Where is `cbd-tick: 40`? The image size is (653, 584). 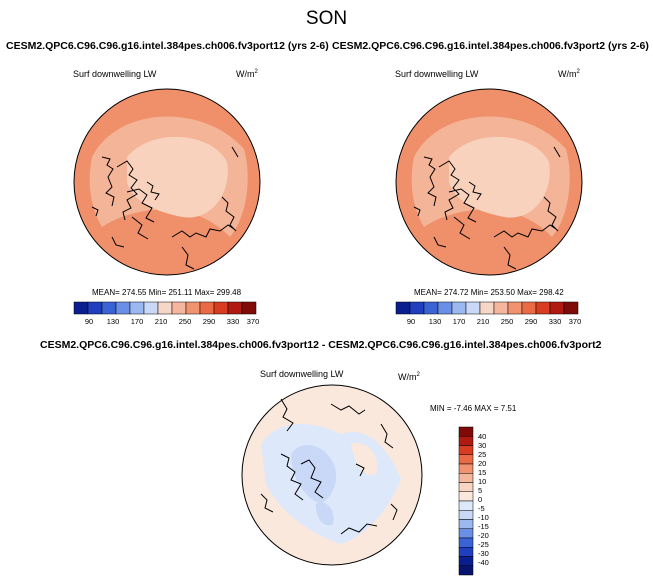
cbd-tick: 40 is located at coordinates (482, 436).